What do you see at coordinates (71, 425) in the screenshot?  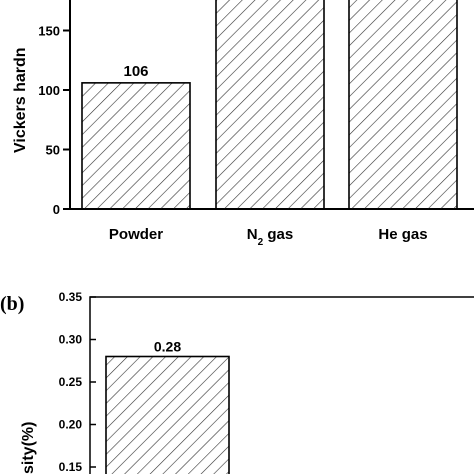 I see `y-tick-label: 0.20` at bounding box center [71, 425].